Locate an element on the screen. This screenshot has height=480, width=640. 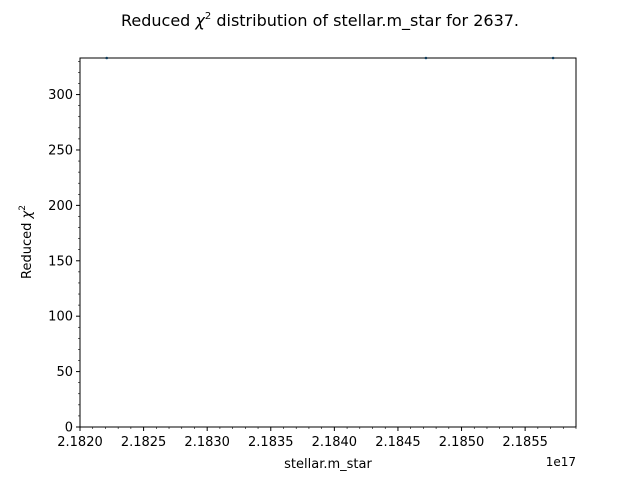
x-tick-label: 2.1850 is located at coordinates (462, 442).